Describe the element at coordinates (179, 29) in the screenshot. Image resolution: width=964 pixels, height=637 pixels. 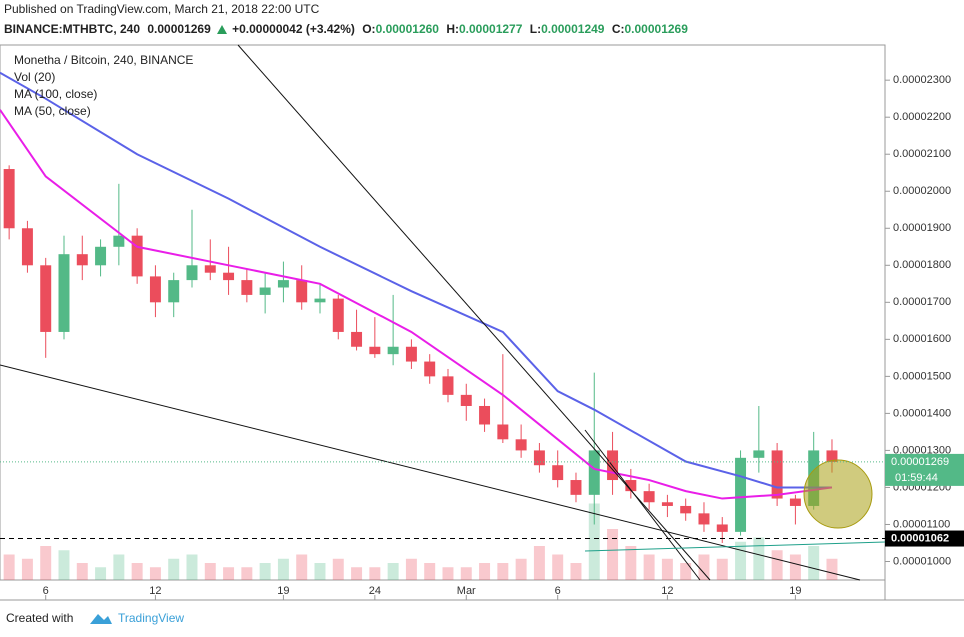
I see `last-price: 0.00001269` at that location.